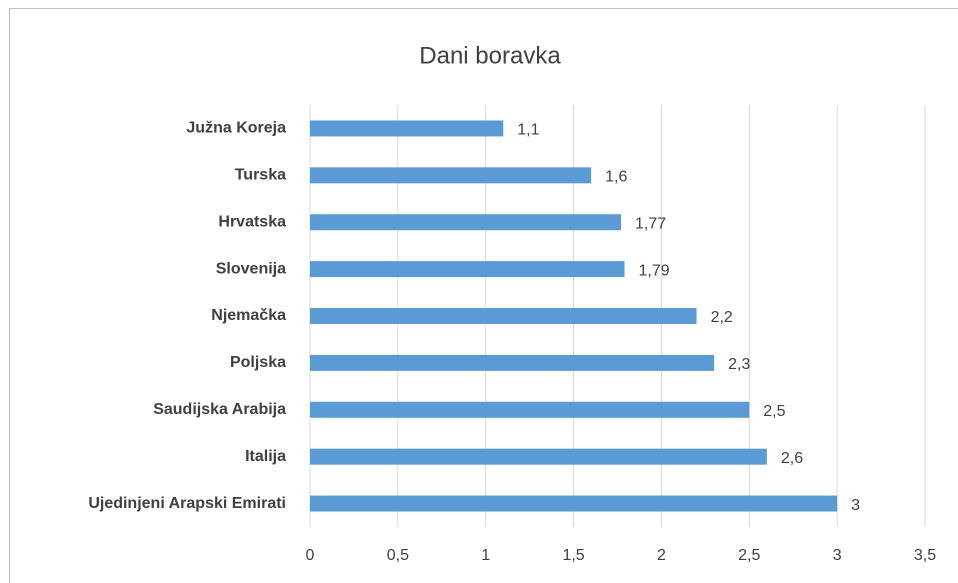 Image resolution: width=958 pixels, height=583 pixels. I want to click on y-tick-label: Njemačka, so click(248, 315).